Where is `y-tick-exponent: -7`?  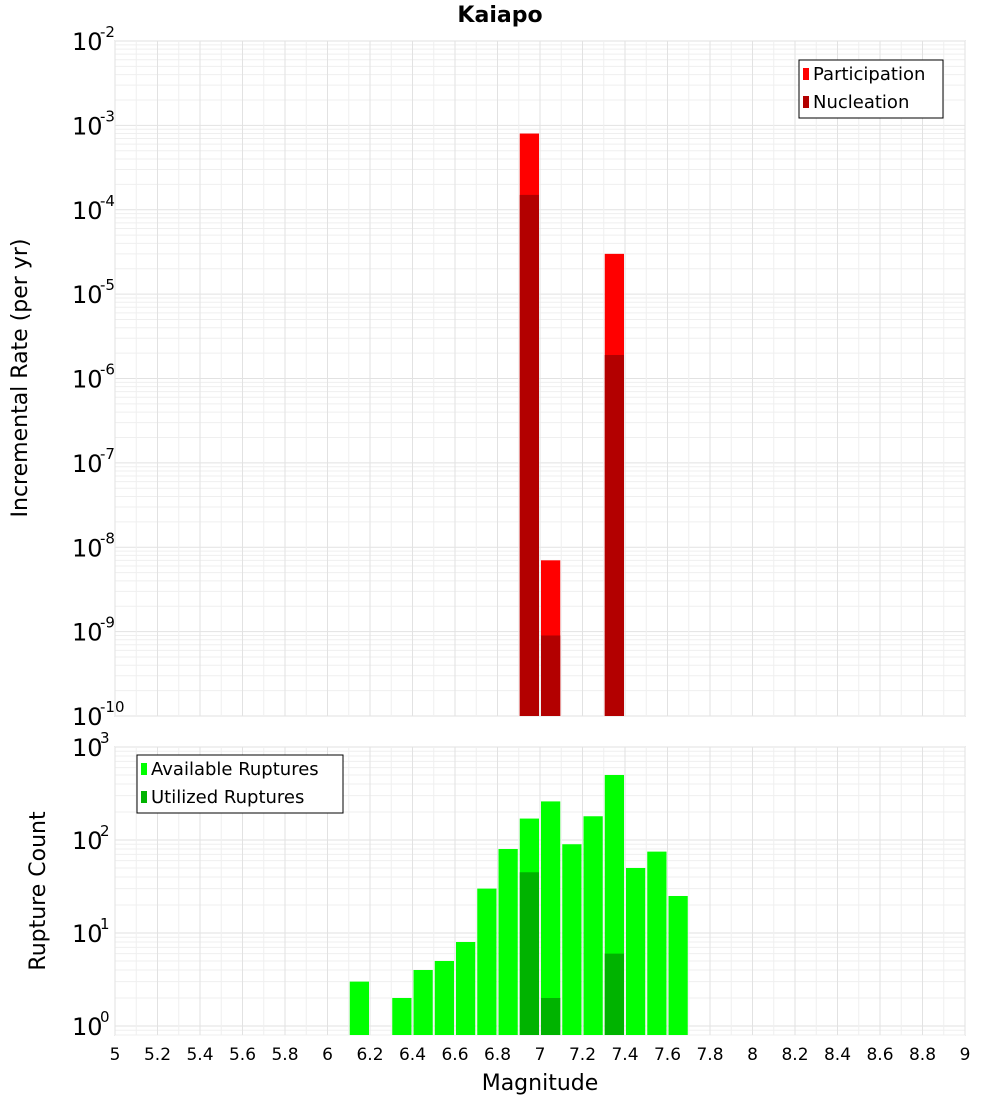
y-tick-exponent: -7 is located at coordinates (107, 454).